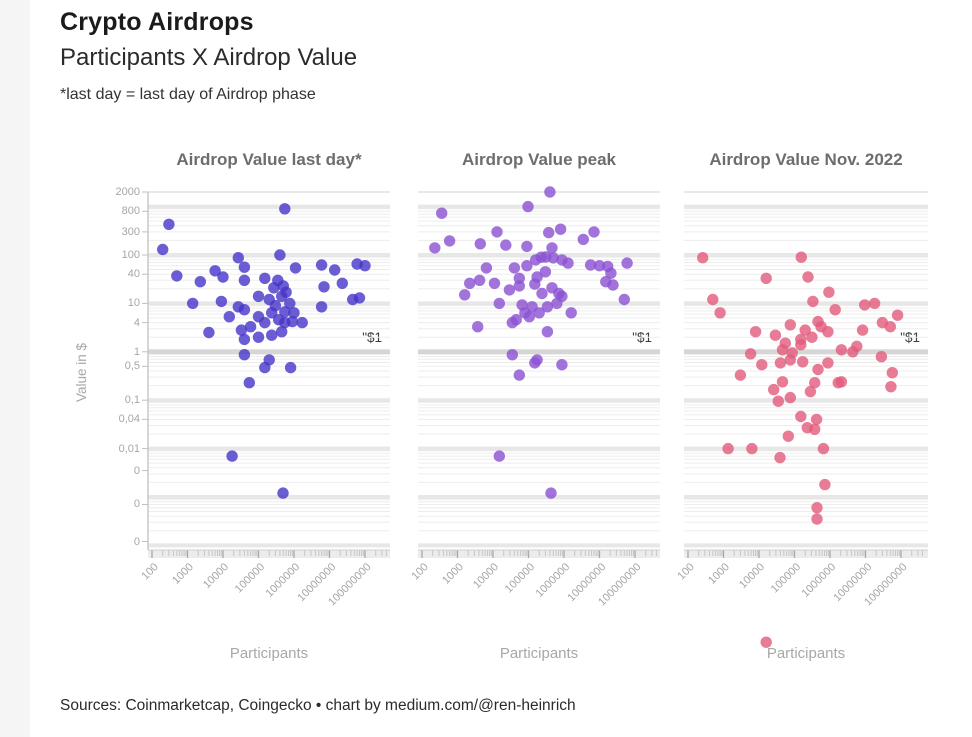 The width and height of the screenshot is (972, 737). I want to click on y-tick-label: 0, so click(136, 470).